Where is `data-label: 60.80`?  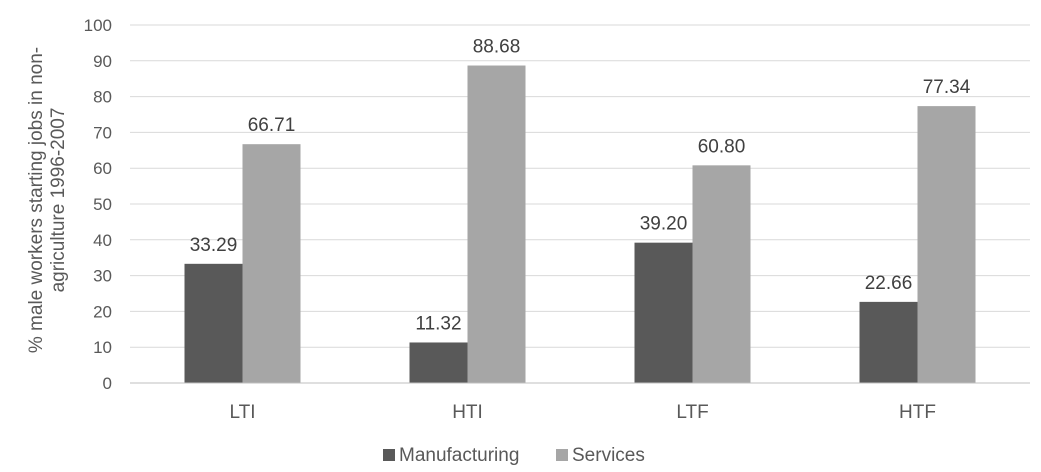
data-label: 60.80 is located at coordinates (722, 146).